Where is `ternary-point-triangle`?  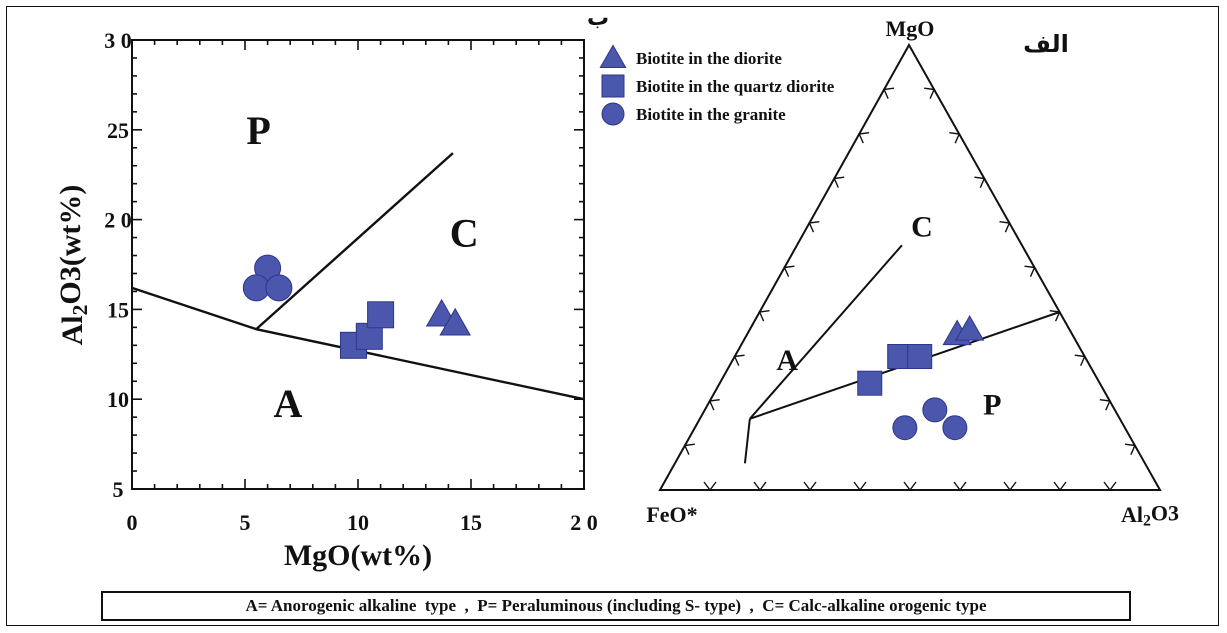
ternary-point-triangle is located at coordinates (969, 327).